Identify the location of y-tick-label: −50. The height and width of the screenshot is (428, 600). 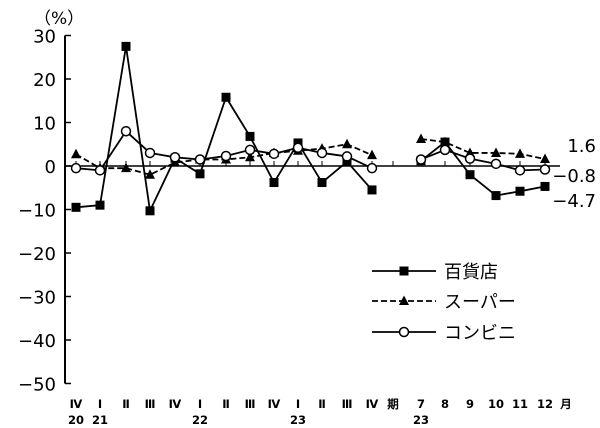
(37, 385).